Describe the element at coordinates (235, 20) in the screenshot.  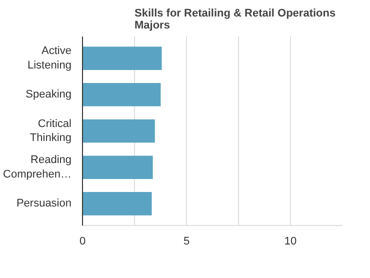
I see `chart-title: Skills for Retailing & Retail Operations Majors` at that location.